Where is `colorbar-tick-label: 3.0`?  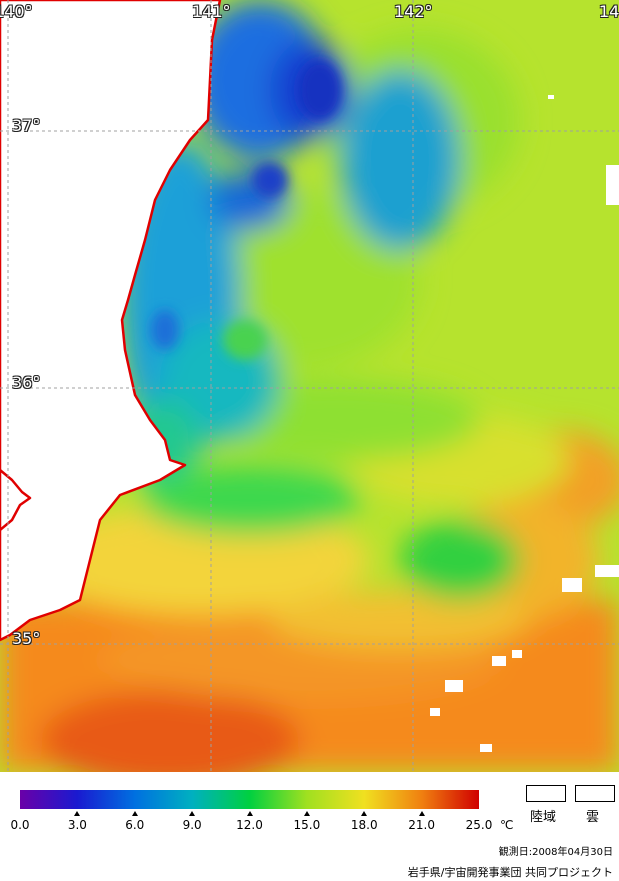
colorbar-tick-label: 3.0 is located at coordinates (77, 825).